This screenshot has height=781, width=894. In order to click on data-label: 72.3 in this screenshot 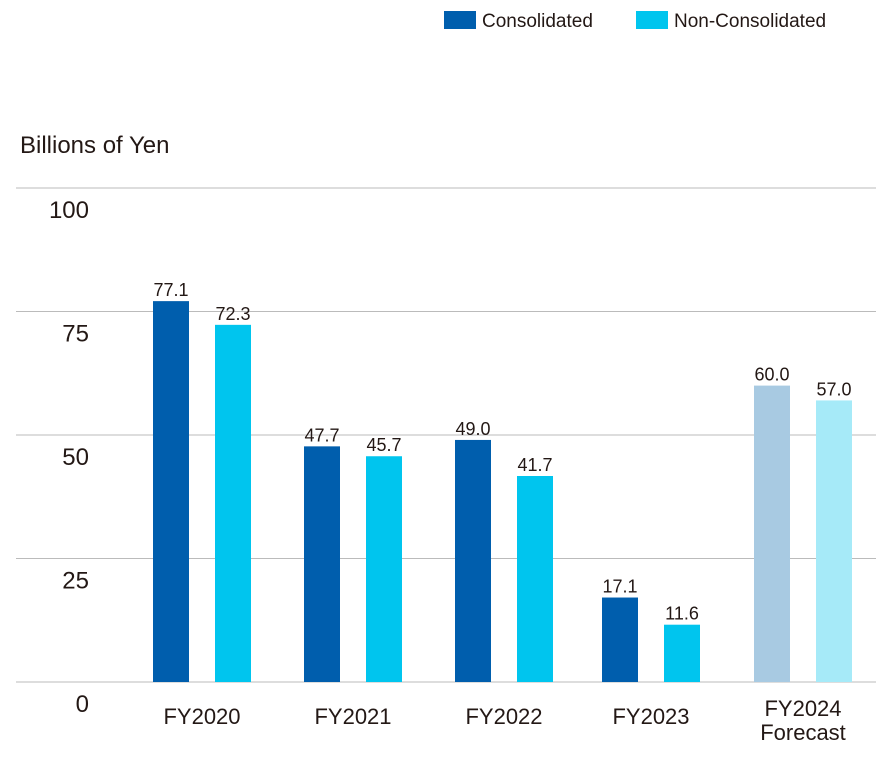, I will do `click(232, 314)`.